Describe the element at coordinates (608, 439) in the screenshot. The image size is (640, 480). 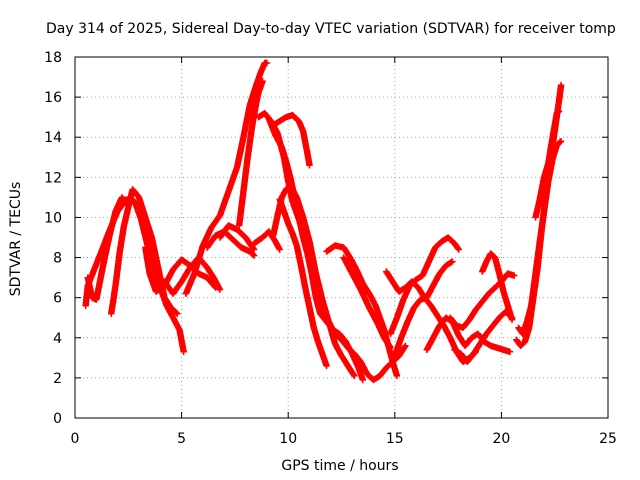
I see `x-tick-label: 25` at that location.